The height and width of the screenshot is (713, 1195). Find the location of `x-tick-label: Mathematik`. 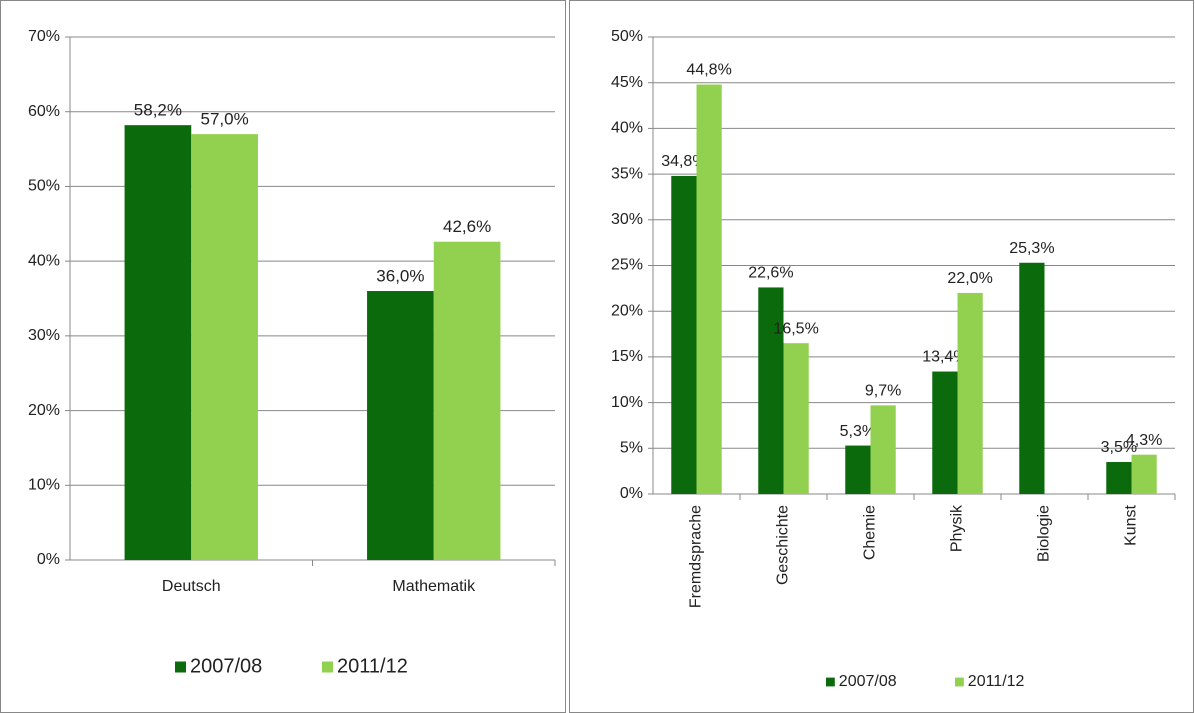

x-tick-label: Mathematik is located at coordinates (434, 586).